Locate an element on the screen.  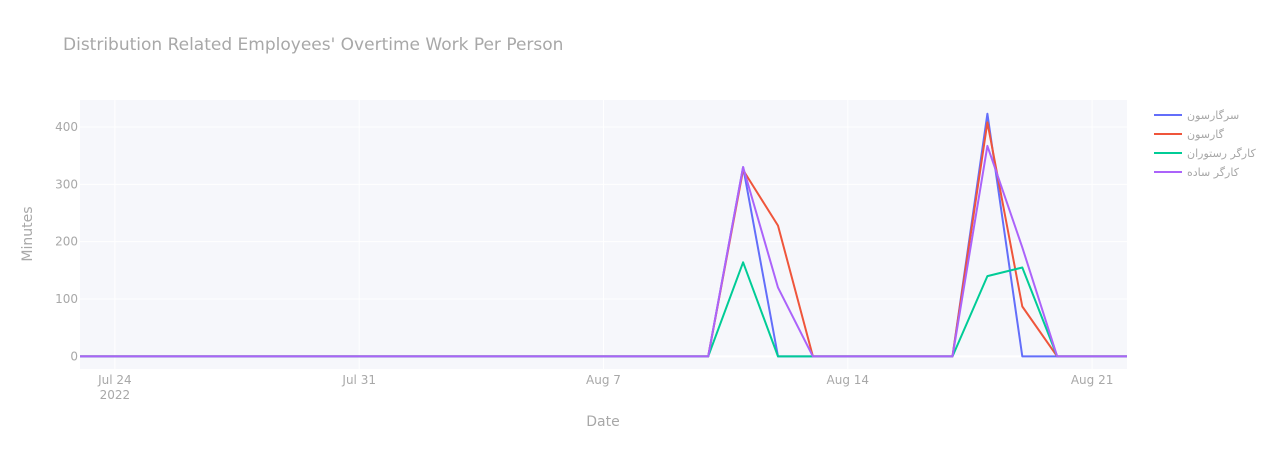
legend-label: گارسون is located at coordinates (1206, 134).